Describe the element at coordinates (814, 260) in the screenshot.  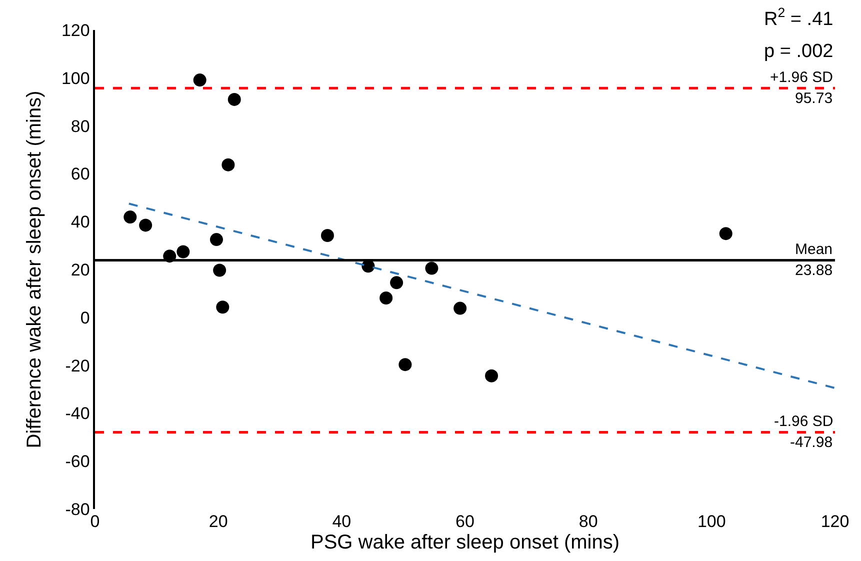
I see `ref-line-label: Mean 23.88` at that location.